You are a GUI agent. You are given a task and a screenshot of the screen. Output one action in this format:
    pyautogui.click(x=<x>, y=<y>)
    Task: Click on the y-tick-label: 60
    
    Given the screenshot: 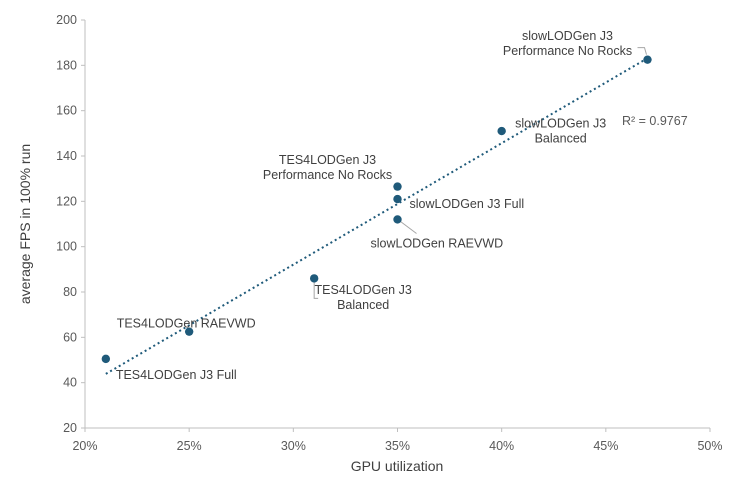 What is the action you would take?
    pyautogui.click(x=70, y=337)
    